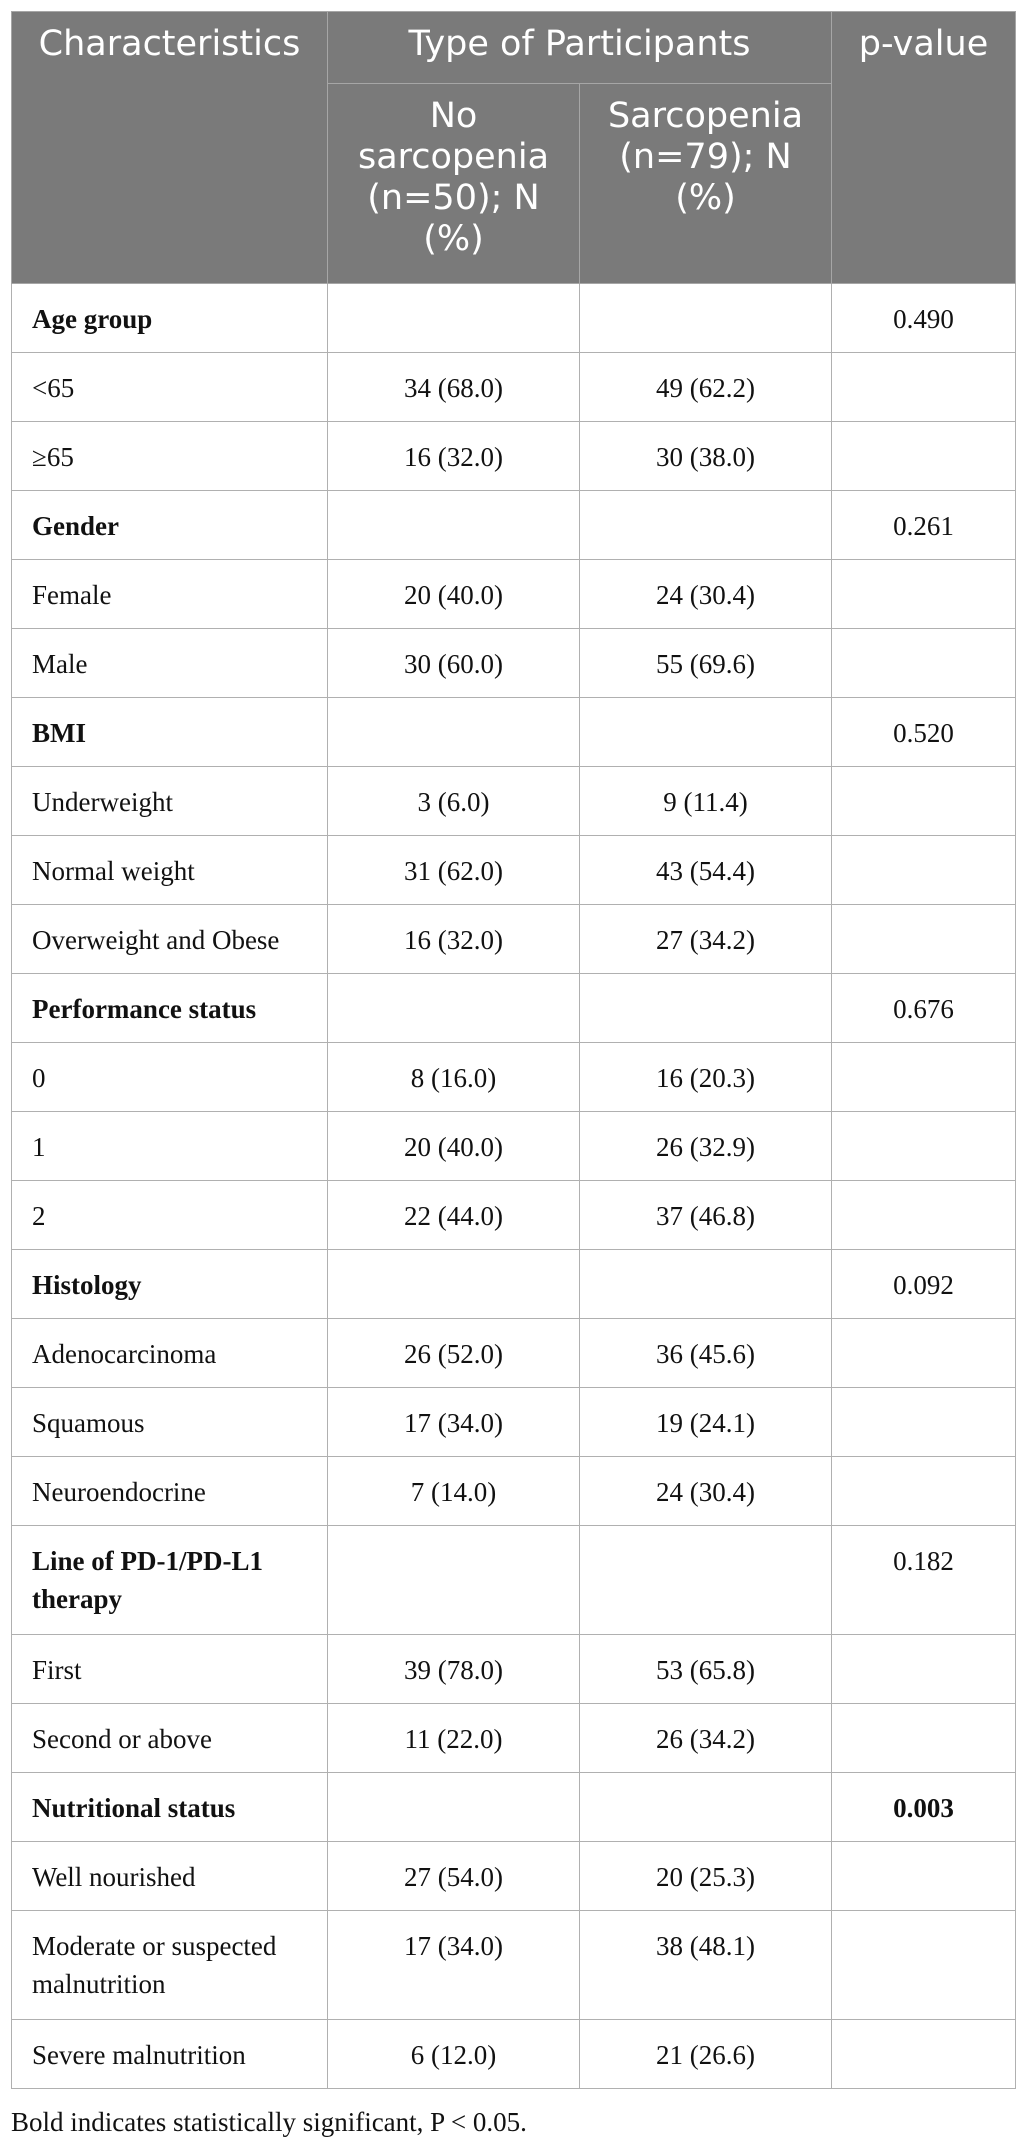  I want to click on cell-sarcopenia: 37 (46.8), so click(705, 1215).